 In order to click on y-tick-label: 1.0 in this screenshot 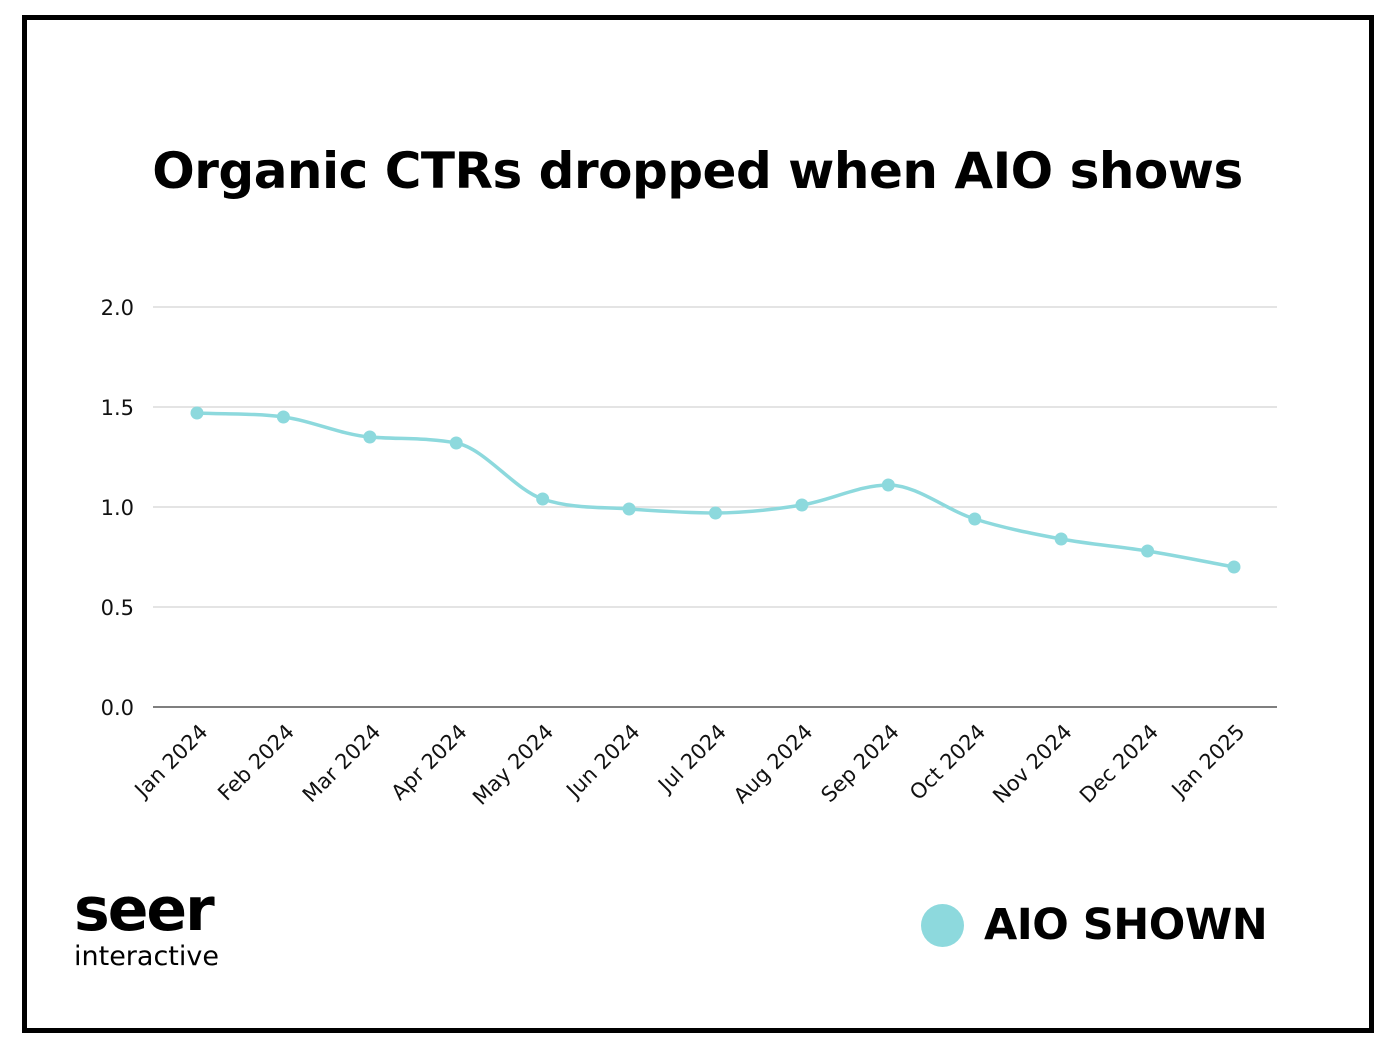, I will do `click(117, 508)`.